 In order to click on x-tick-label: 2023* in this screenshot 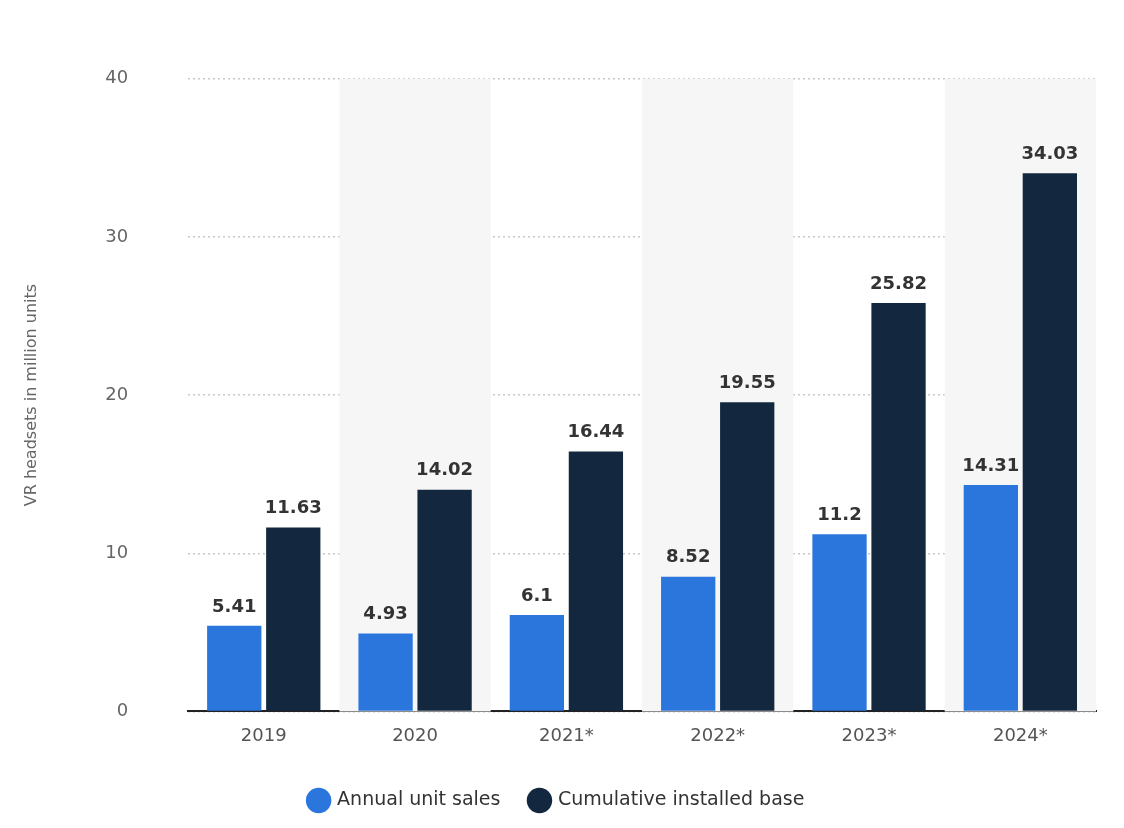, I will do `click(869, 734)`.